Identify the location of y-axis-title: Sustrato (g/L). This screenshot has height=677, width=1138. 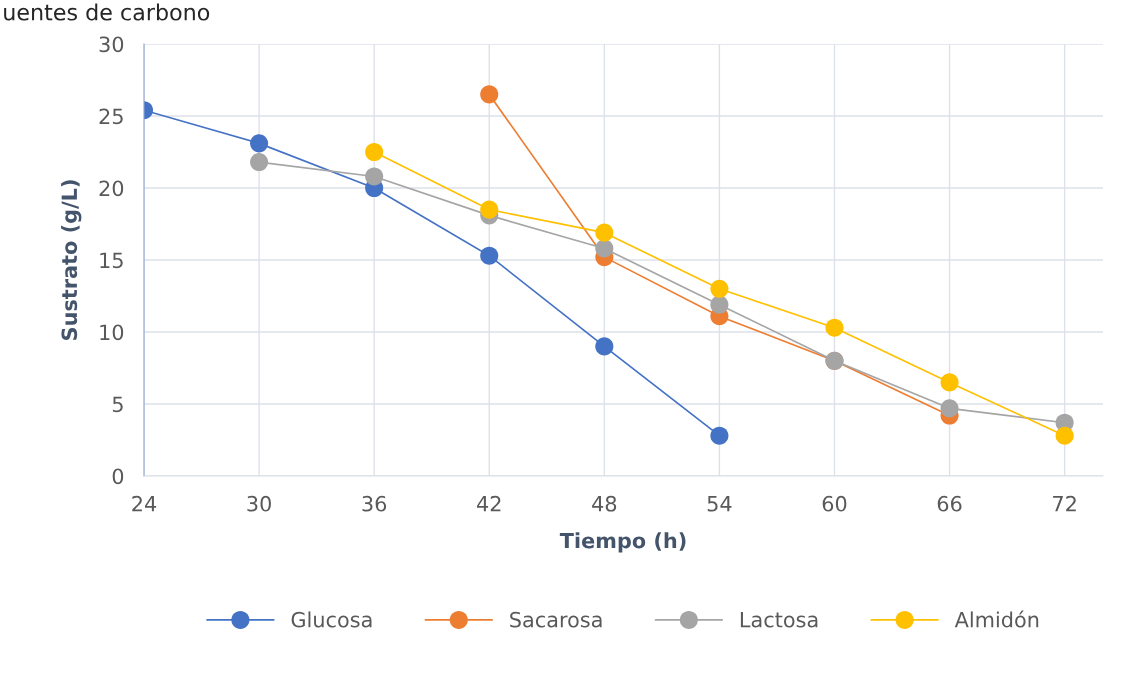
(71, 260).